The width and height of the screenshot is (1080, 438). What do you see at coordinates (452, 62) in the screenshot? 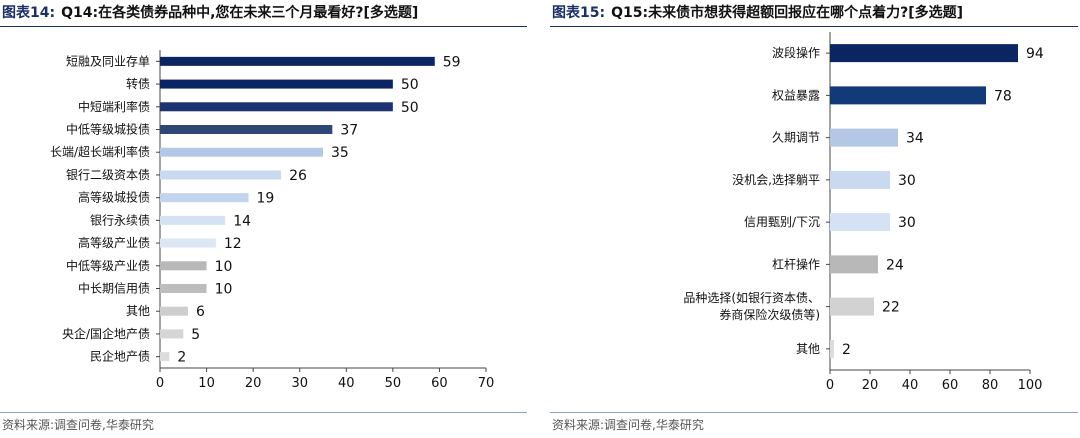
I see `data-label: 59` at bounding box center [452, 62].